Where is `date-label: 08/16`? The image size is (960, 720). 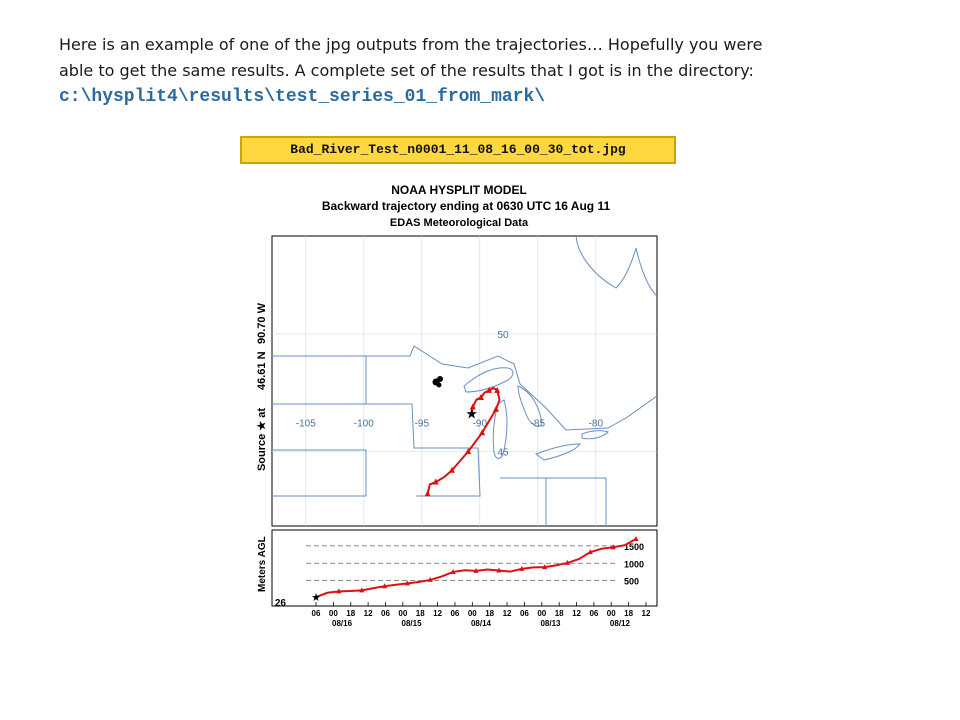 date-label: 08/16 is located at coordinates (342, 623).